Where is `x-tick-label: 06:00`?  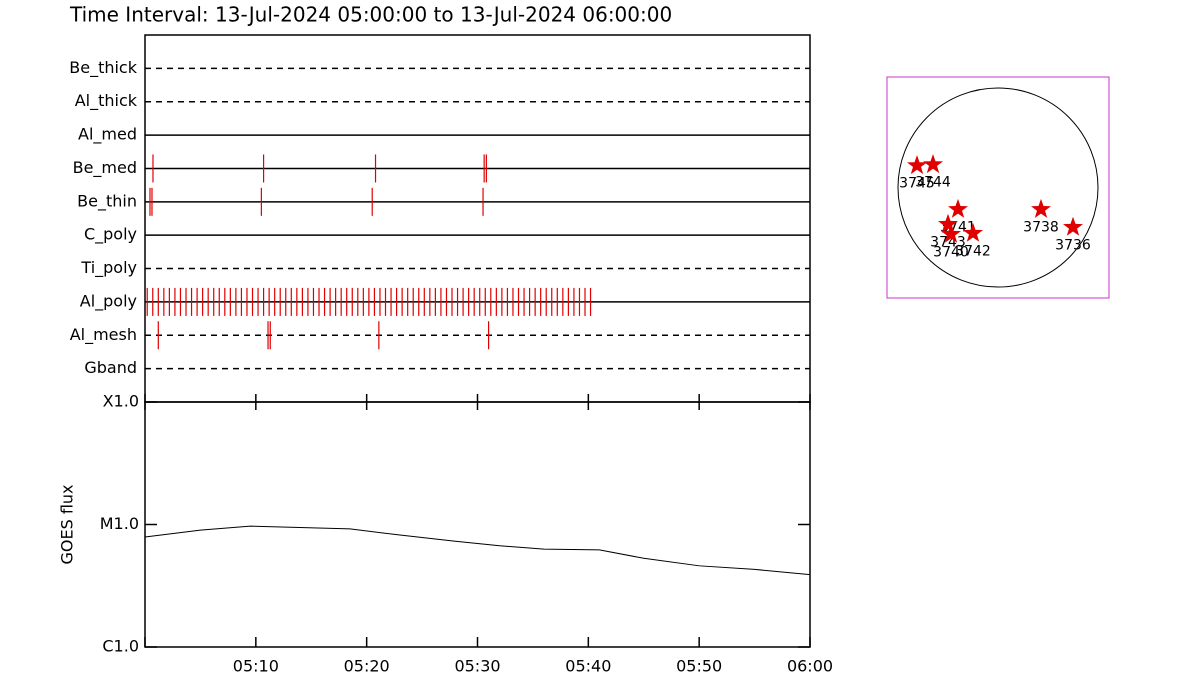
x-tick-label: 06:00 is located at coordinates (810, 666).